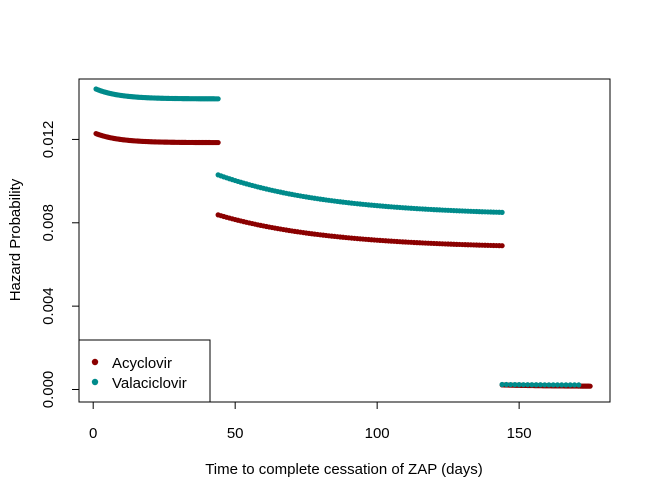 The width and height of the screenshot is (650, 500). I want to click on x-axis-label: Time to complete cessation of ZAP (days), so click(344, 469).